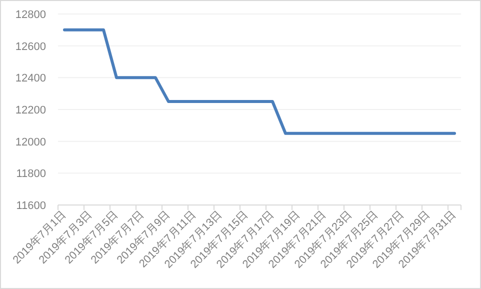  What do you see at coordinates (30, 110) in the screenshot?
I see `y-tick-label: 12200` at bounding box center [30, 110].